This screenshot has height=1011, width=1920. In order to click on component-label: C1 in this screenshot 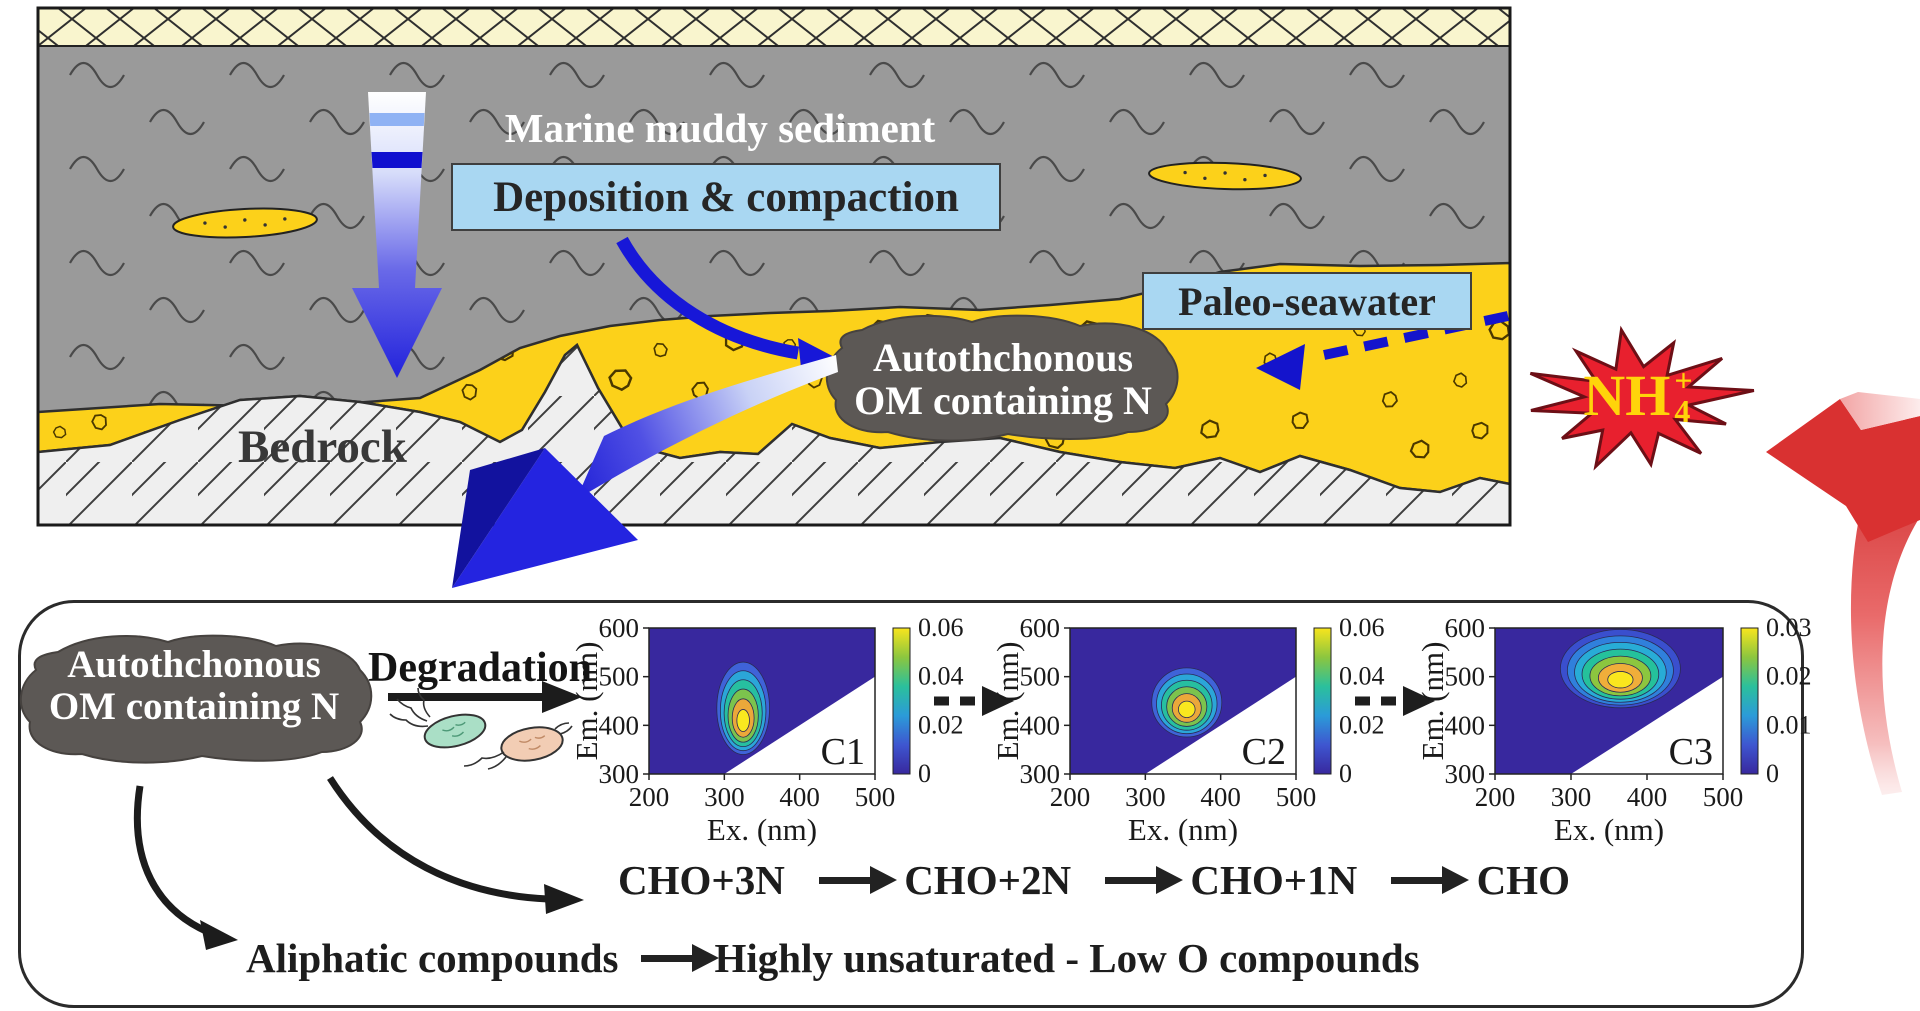, I will do `click(843, 752)`.